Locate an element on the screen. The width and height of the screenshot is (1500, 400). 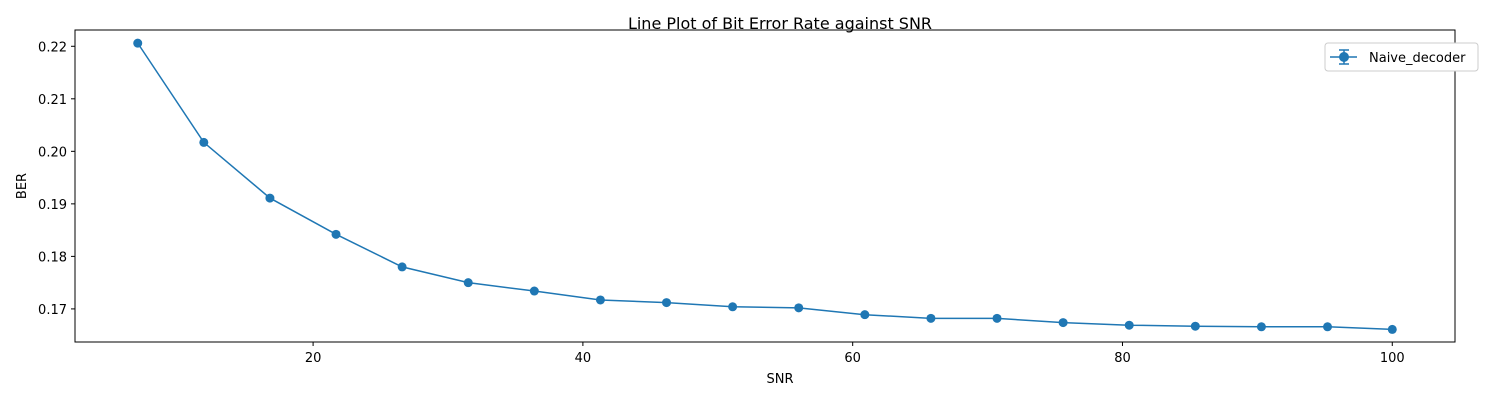
y-tick-label: 0.20 is located at coordinates (52, 152).